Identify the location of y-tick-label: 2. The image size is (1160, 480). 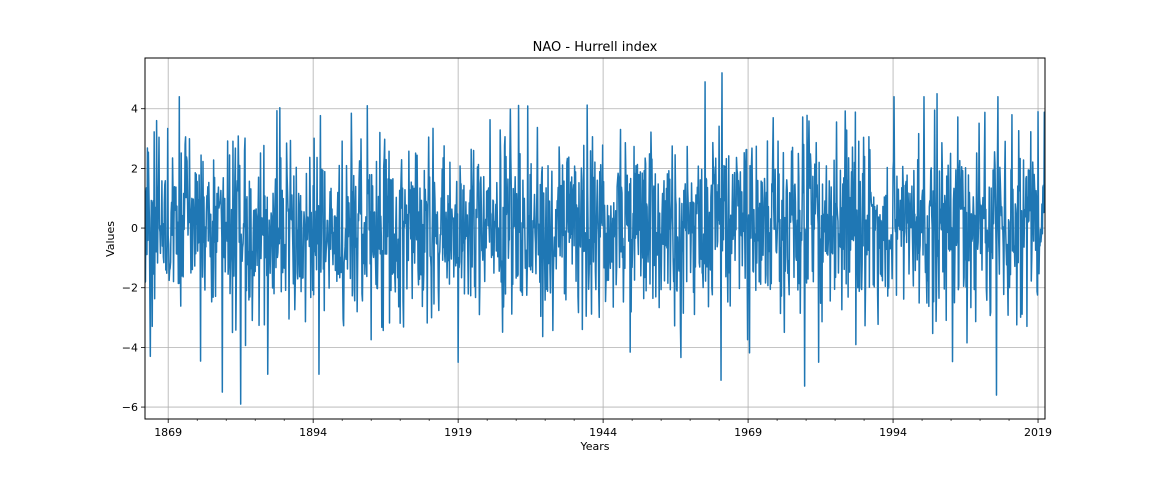
(134, 168).